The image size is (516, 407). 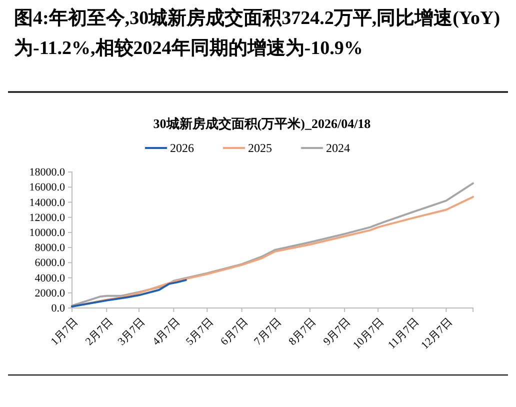 I want to click on y-tick-label: 2000.0, so click(x=50, y=293).